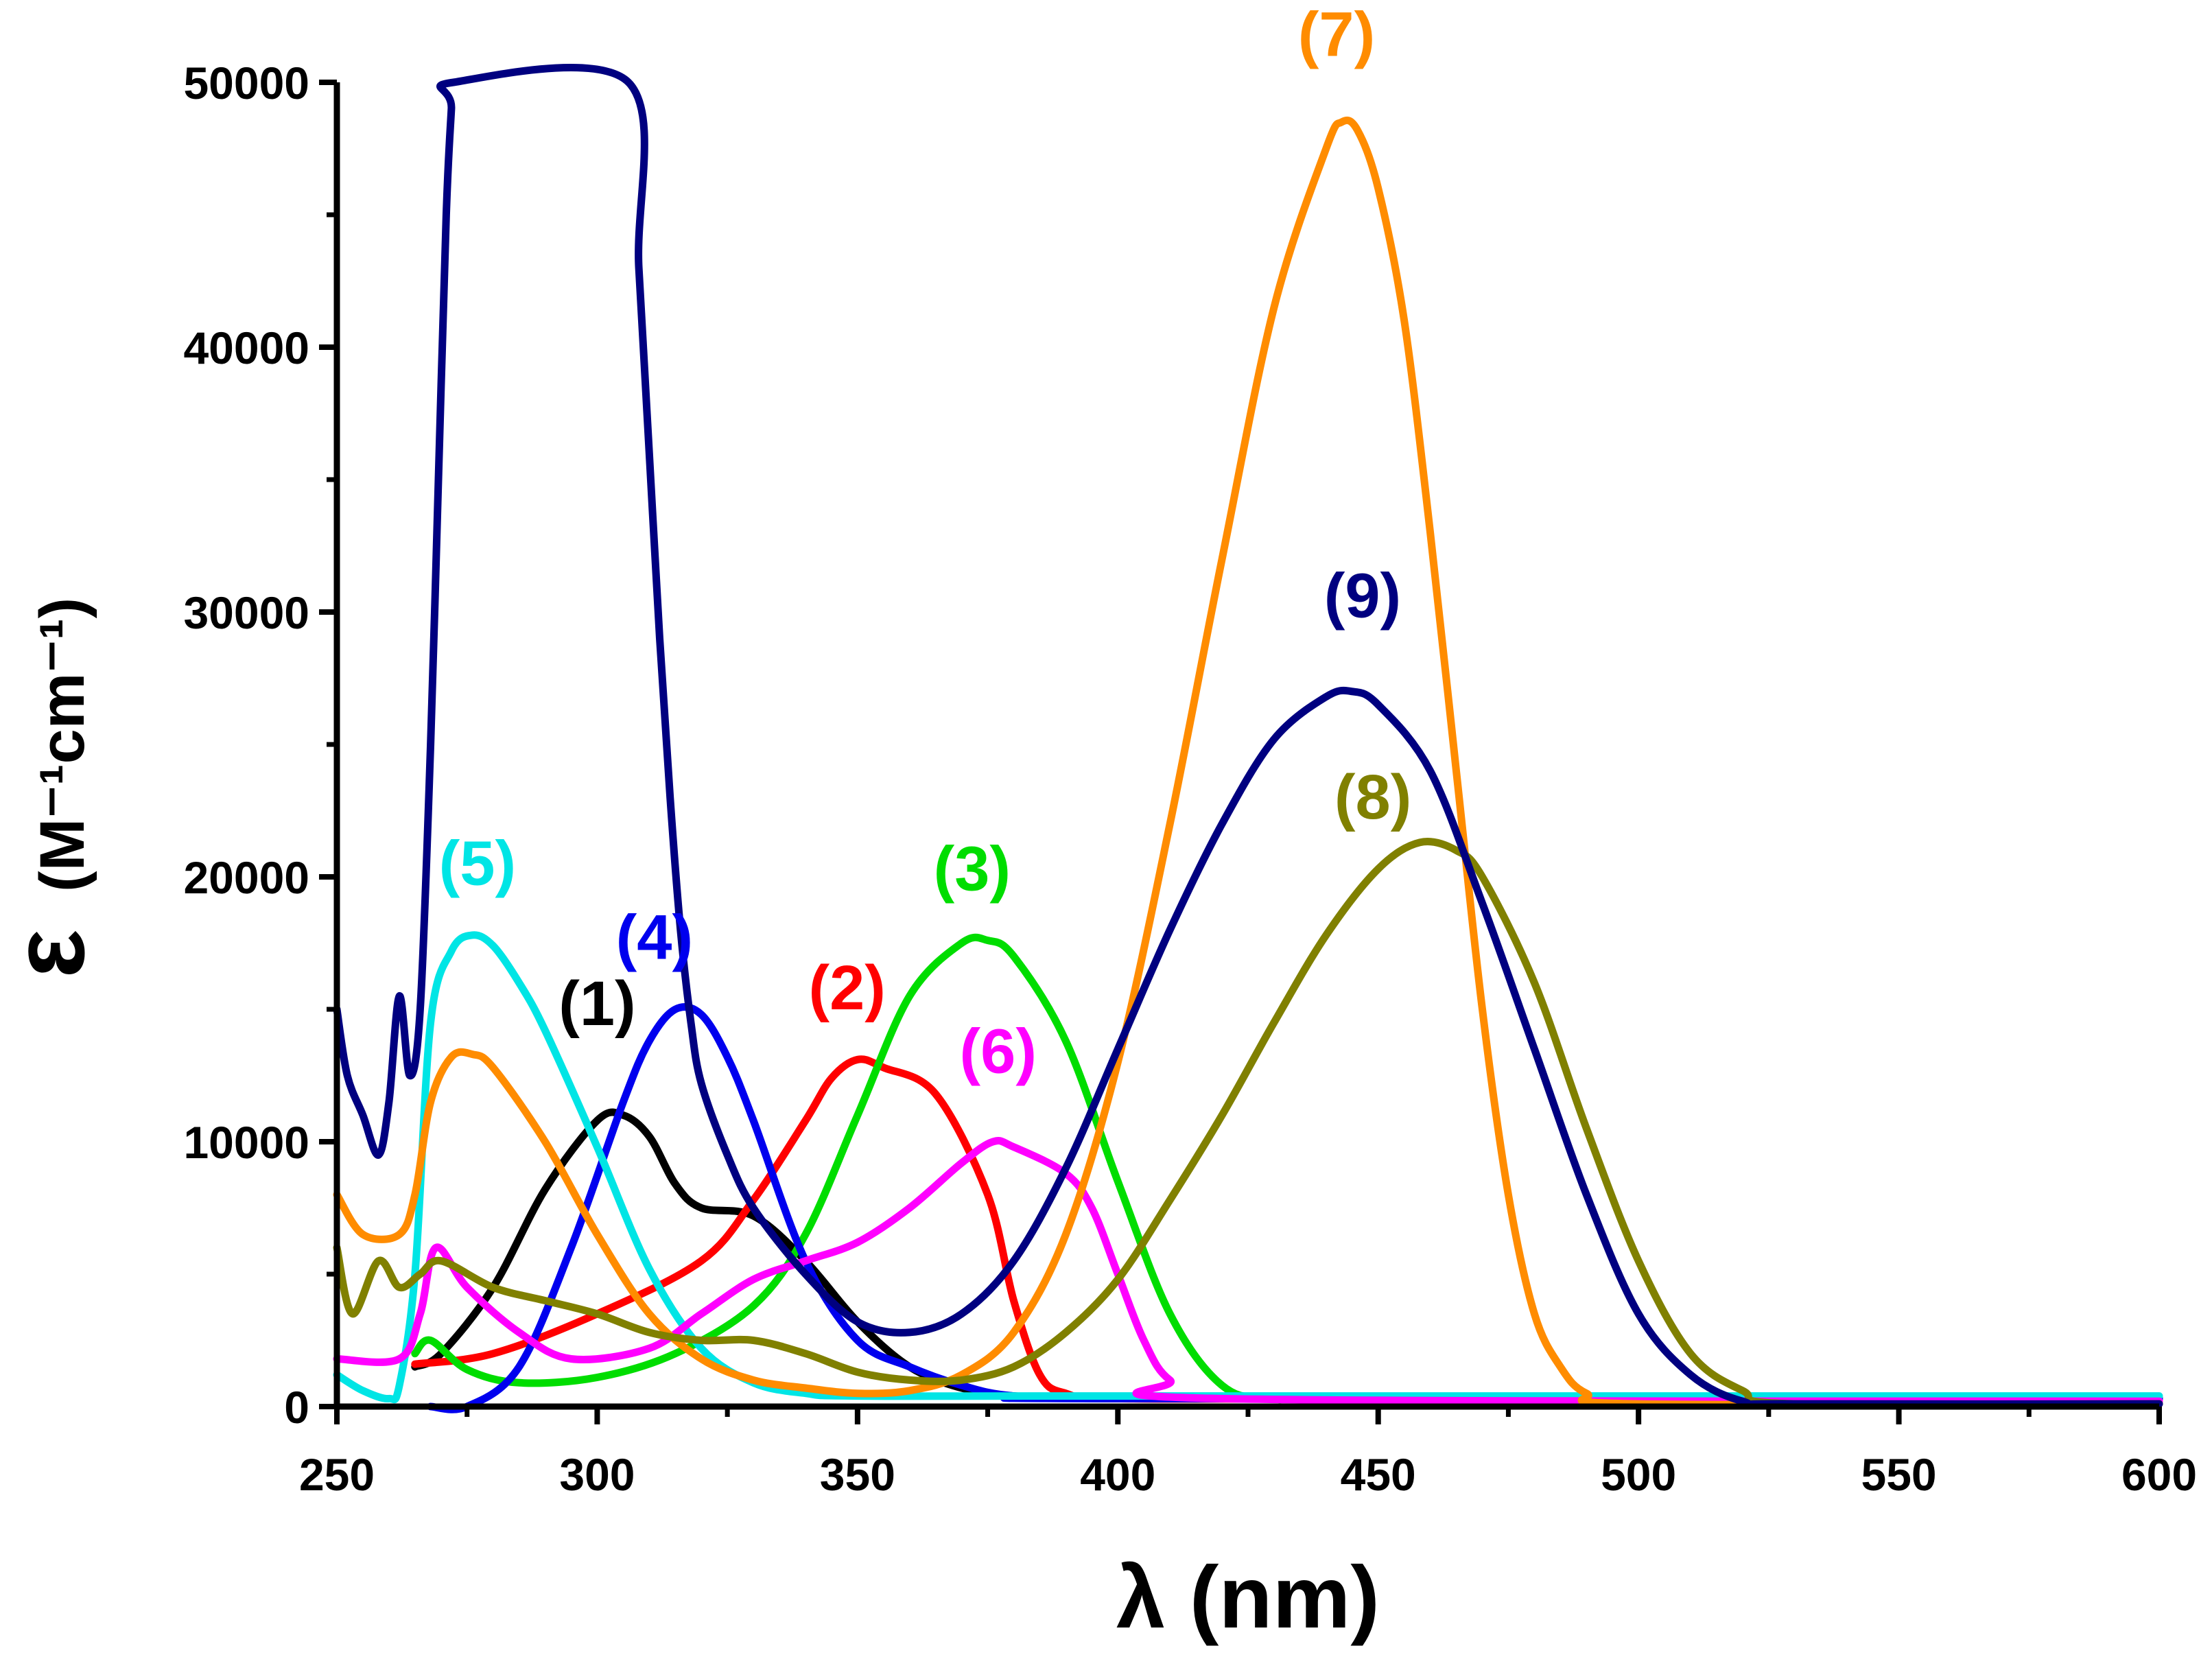 The image size is (2212, 1657). What do you see at coordinates (246, 877) in the screenshot?
I see `y-tick-label: 20000` at bounding box center [246, 877].